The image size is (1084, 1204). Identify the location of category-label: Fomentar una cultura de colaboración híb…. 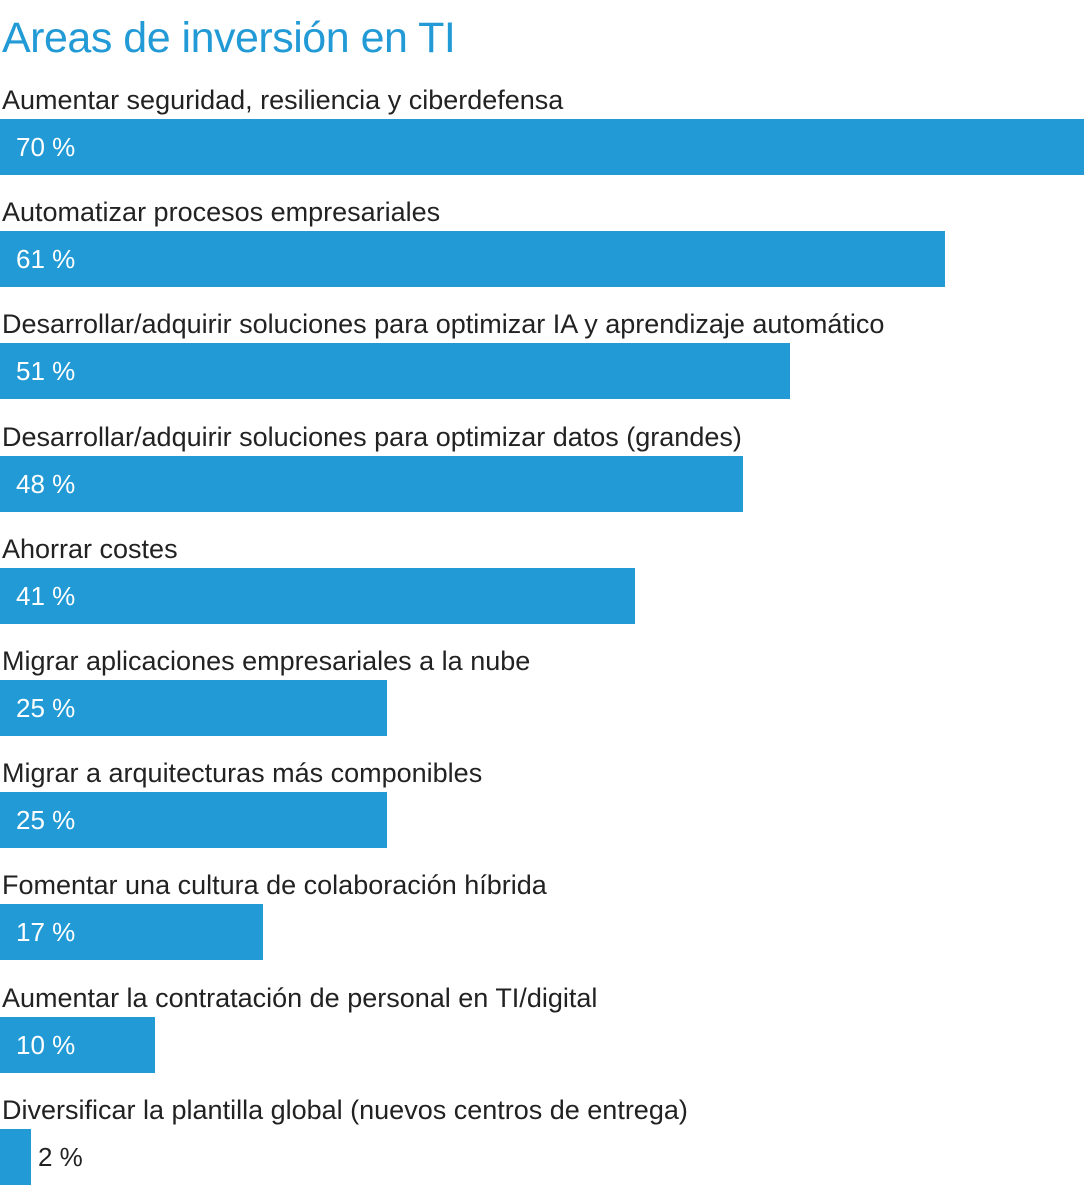
(274, 885).